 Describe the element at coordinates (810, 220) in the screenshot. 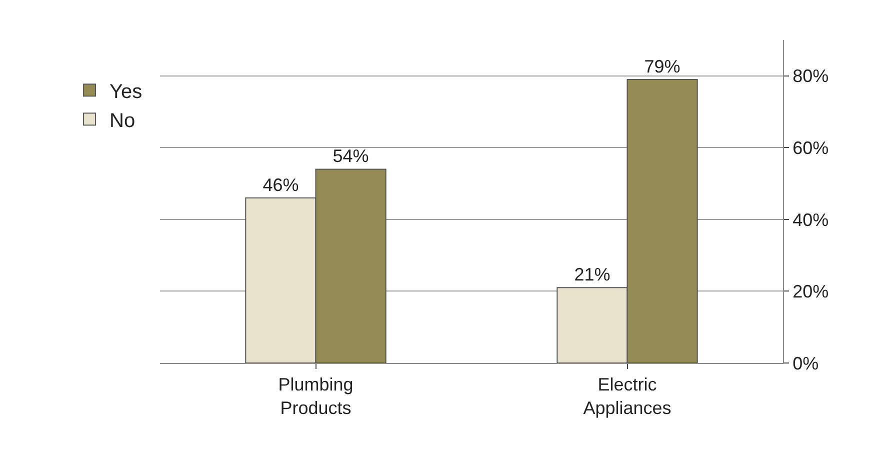

I see `y-tick-label: 40%` at that location.